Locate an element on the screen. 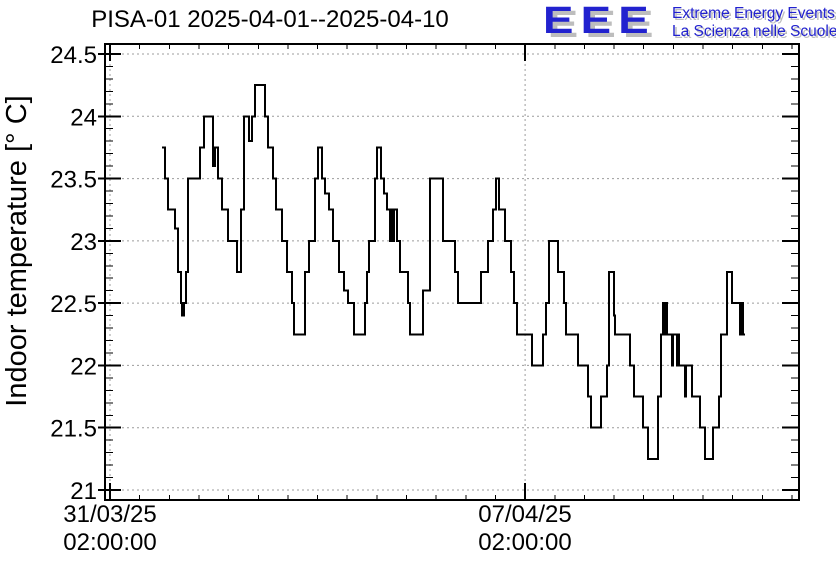 The height and width of the screenshot is (572, 836). x-tick-label-start: 31/03/25 02:00:00 is located at coordinates (110, 529).